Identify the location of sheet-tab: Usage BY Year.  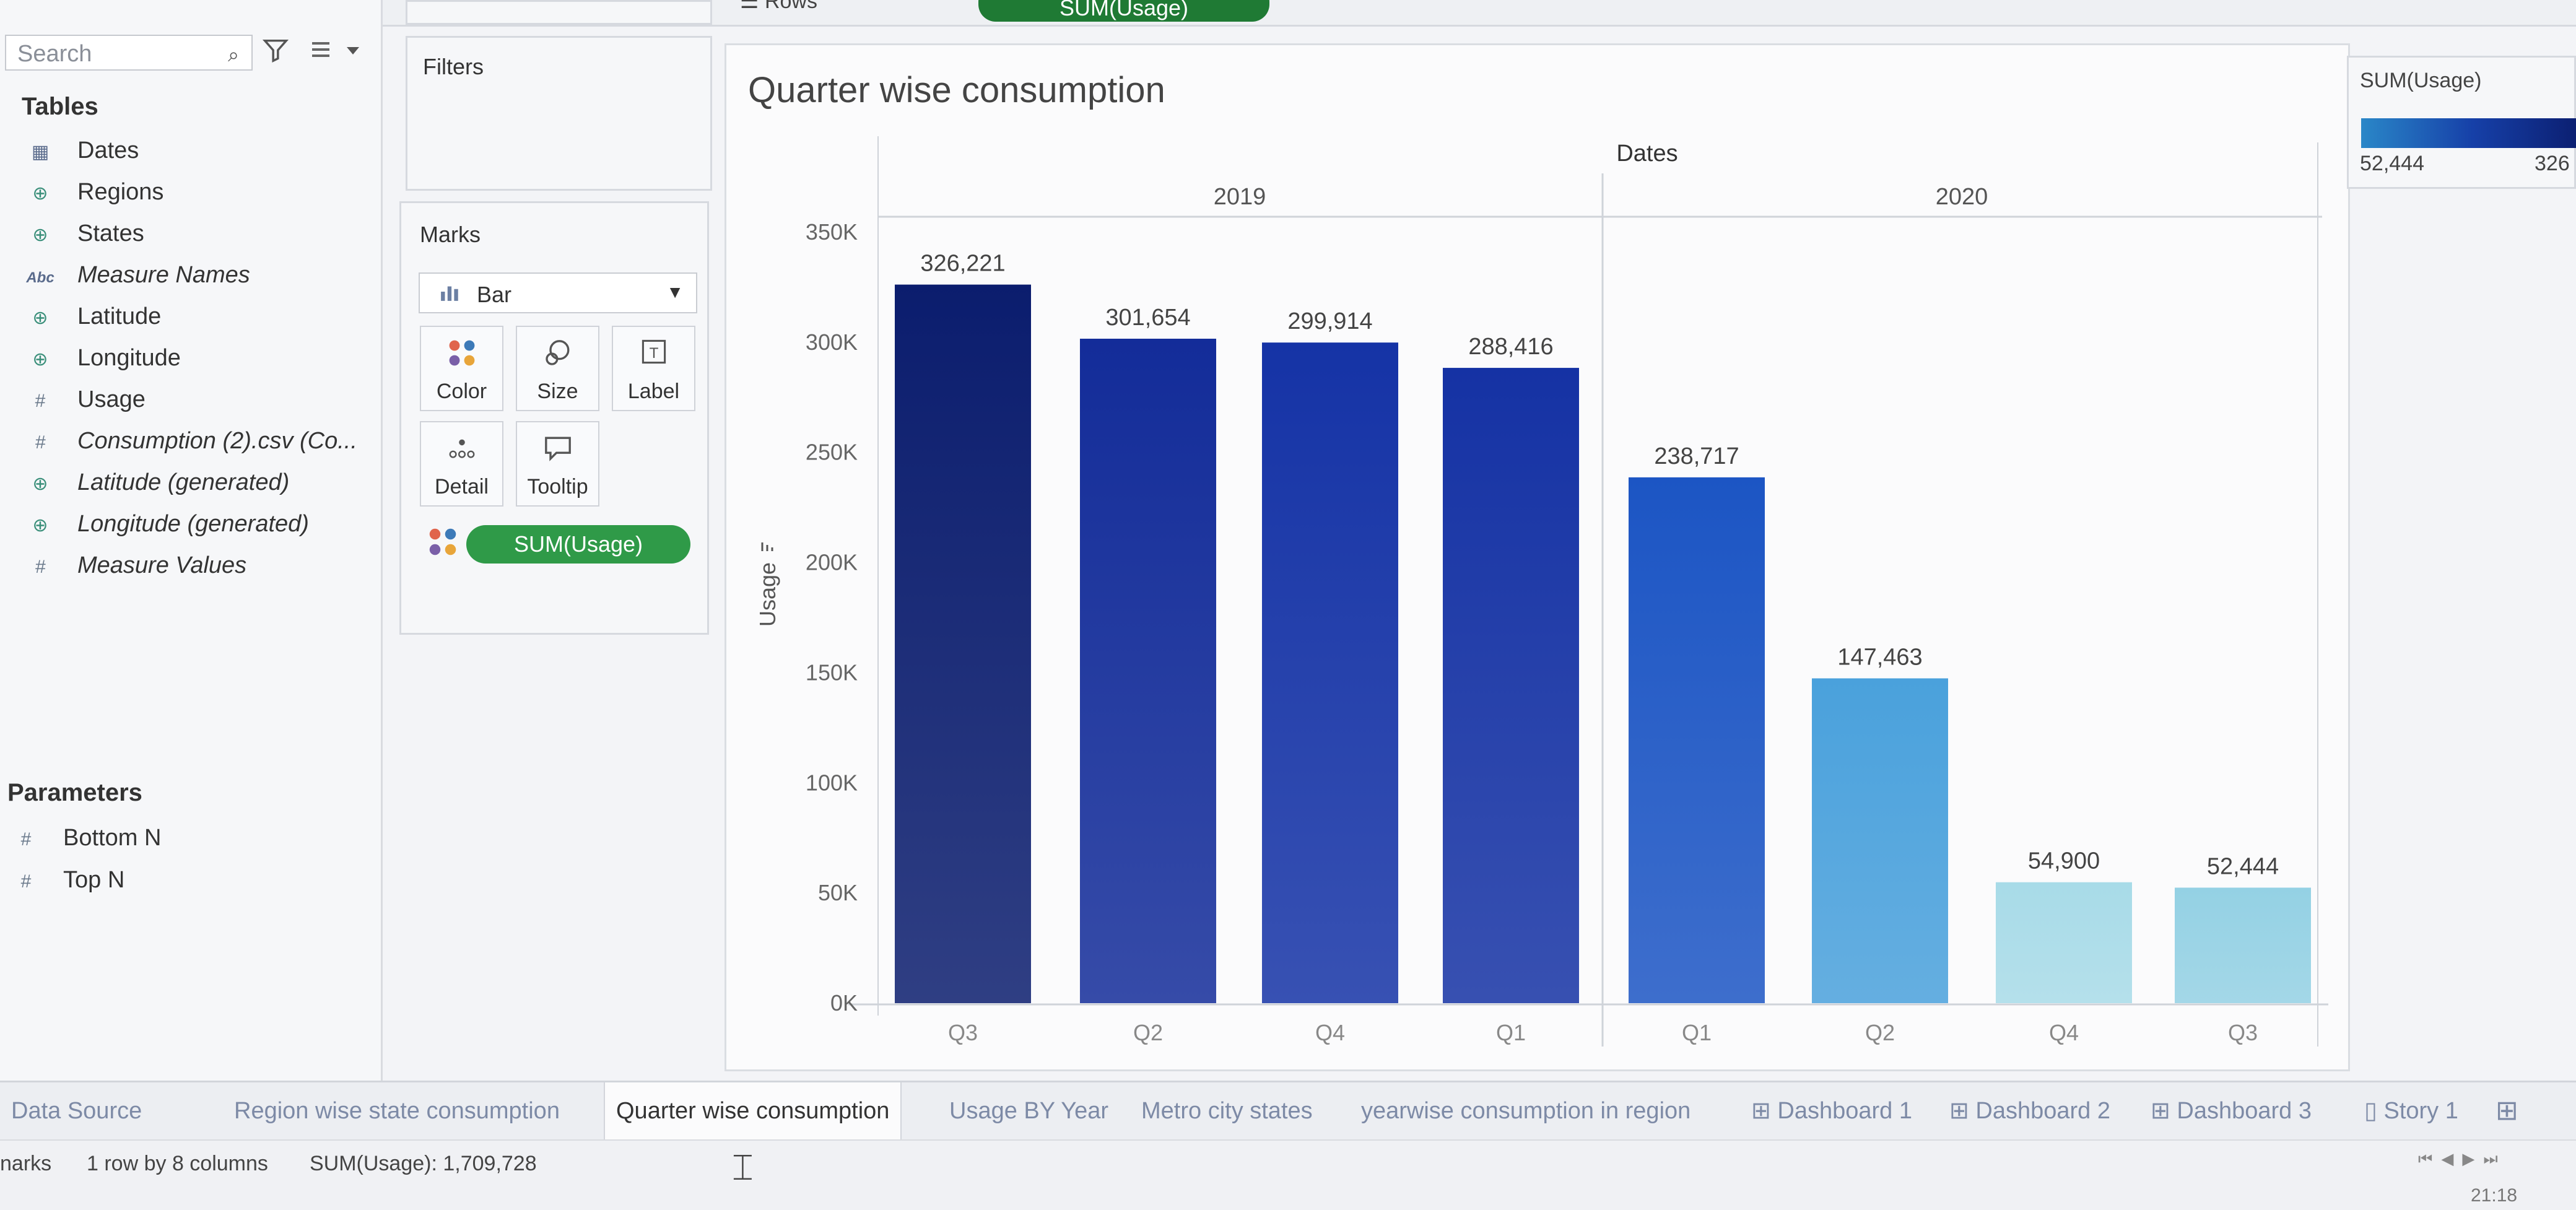
(1029, 1111).